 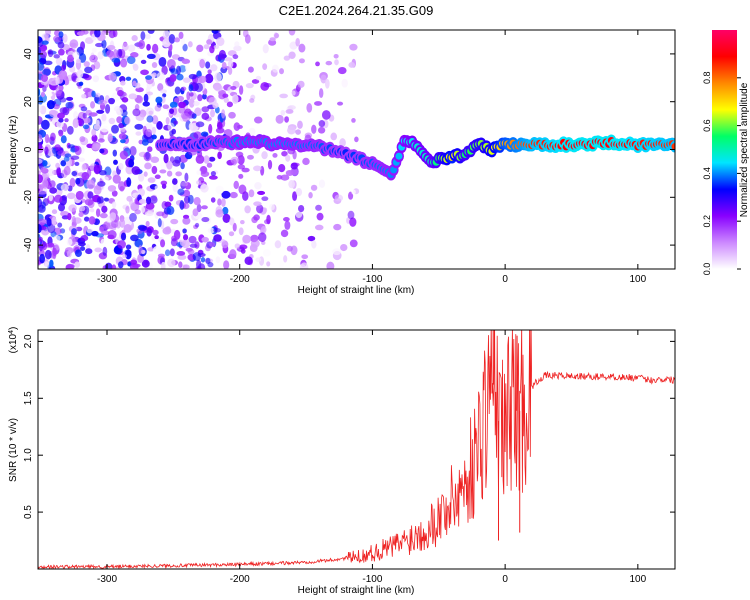 I want to click on x-tick-label: -200, so click(x=240, y=279).